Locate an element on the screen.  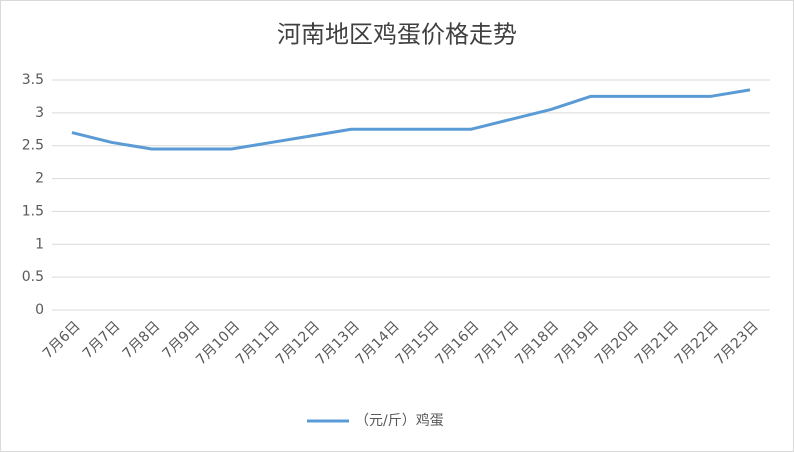
y-tick-label: 3.5 is located at coordinates (33, 80).